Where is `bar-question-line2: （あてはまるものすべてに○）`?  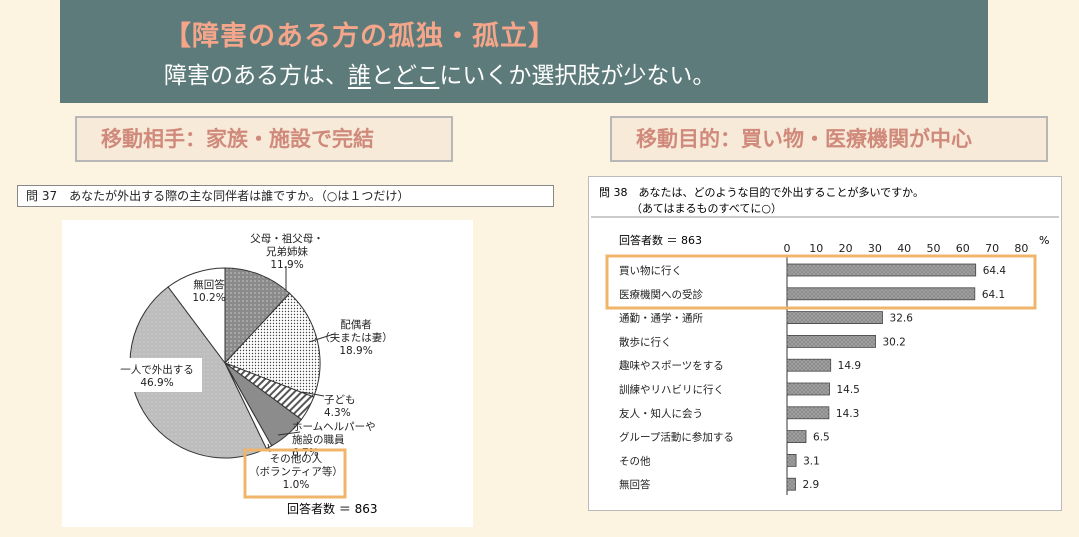 bar-question-line2: （あてはまるものすべてに○） is located at coordinates (706, 208).